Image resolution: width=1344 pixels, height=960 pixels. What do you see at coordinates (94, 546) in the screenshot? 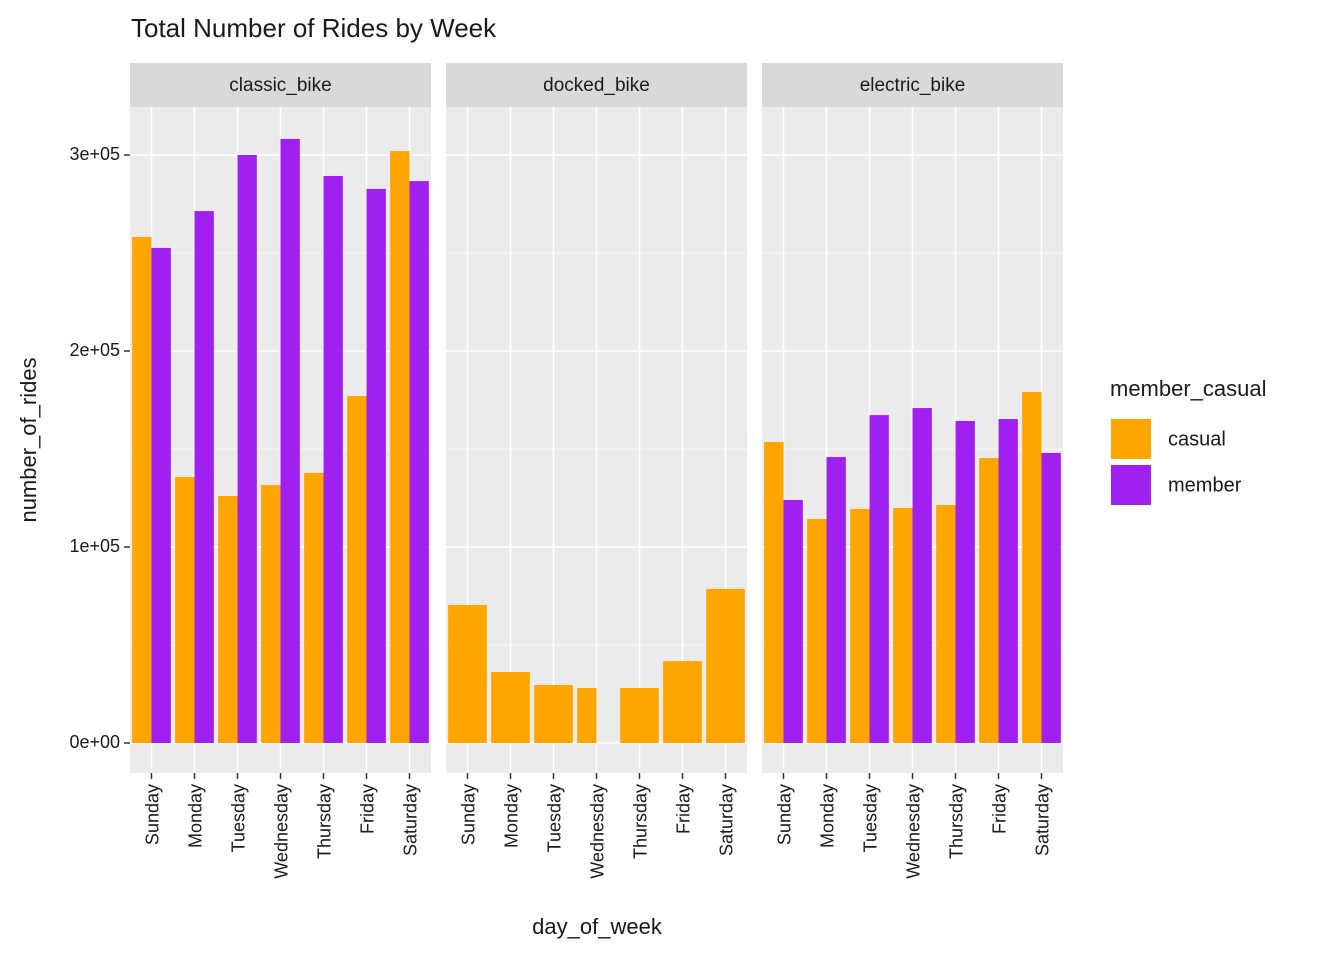
I see `y-tick-label: 1e+05` at bounding box center [94, 546].